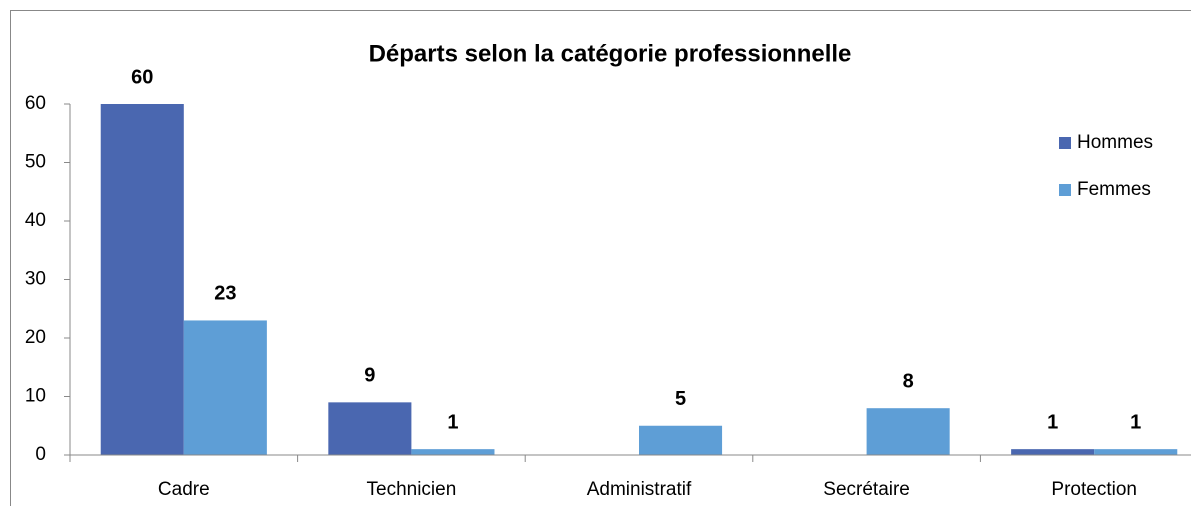 The image size is (1191, 506). What do you see at coordinates (908, 381) in the screenshot?
I see `value-label: 8` at bounding box center [908, 381].